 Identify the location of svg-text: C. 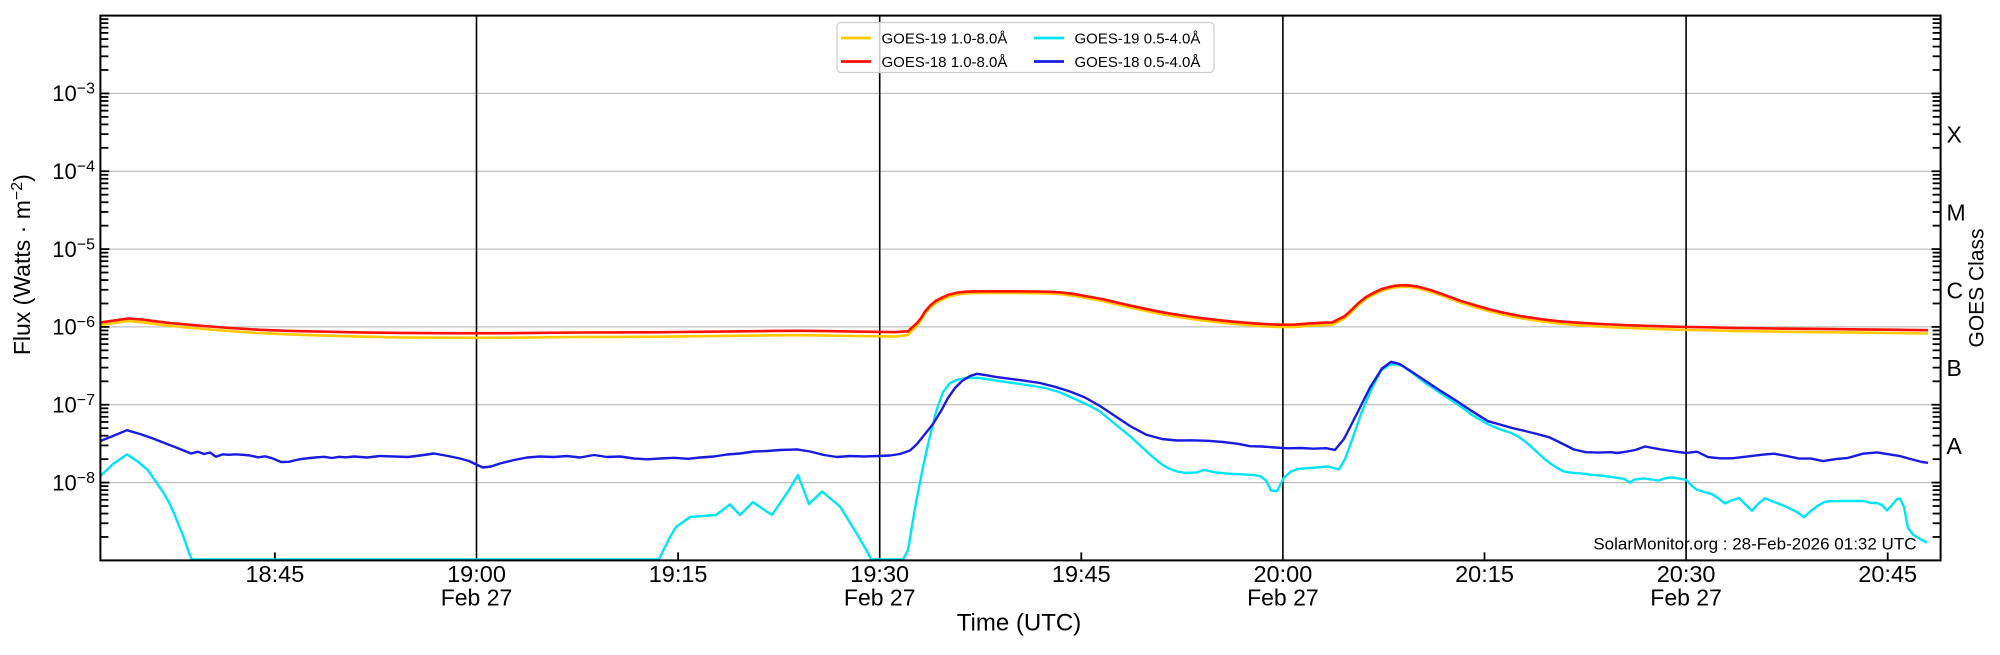
(1955, 290).